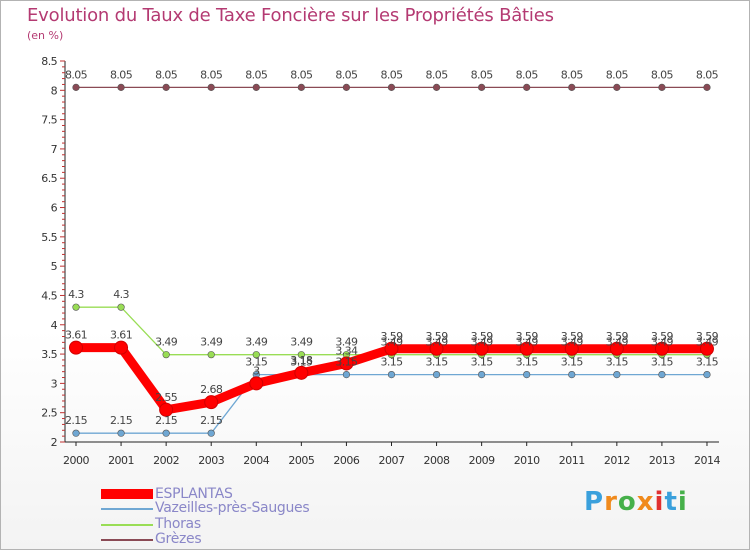  What do you see at coordinates (611, 502) in the screenshot?
I see `logo-letter: r` at bounding box center [611, 502].